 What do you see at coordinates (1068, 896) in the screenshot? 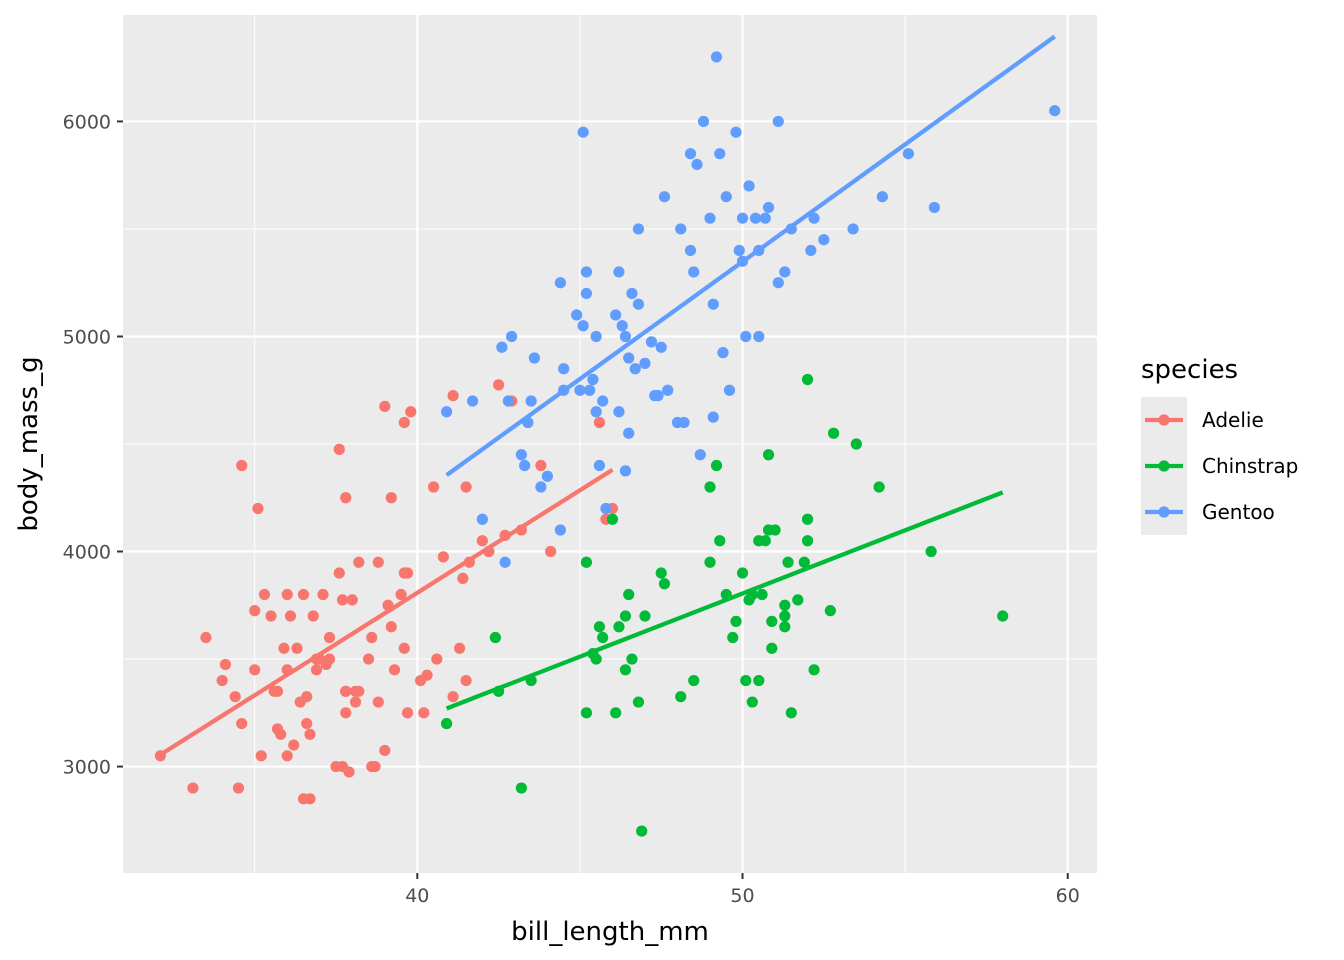
I see `x-tick-label: 60` at bounding box center [1068, 896].